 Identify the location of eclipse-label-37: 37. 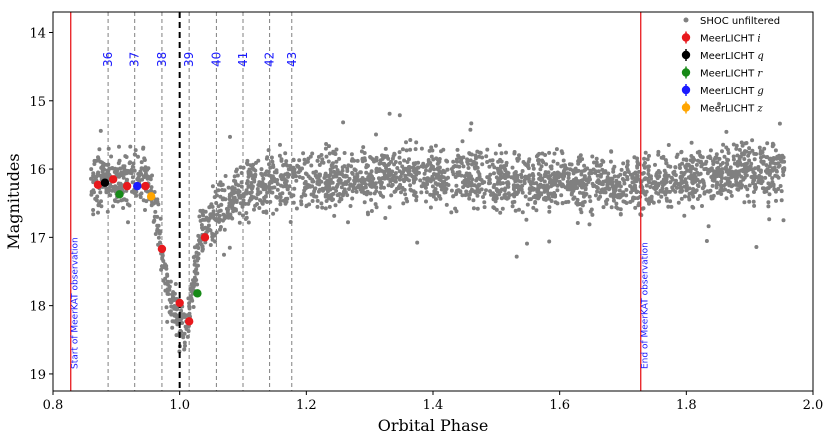
(135, 59).